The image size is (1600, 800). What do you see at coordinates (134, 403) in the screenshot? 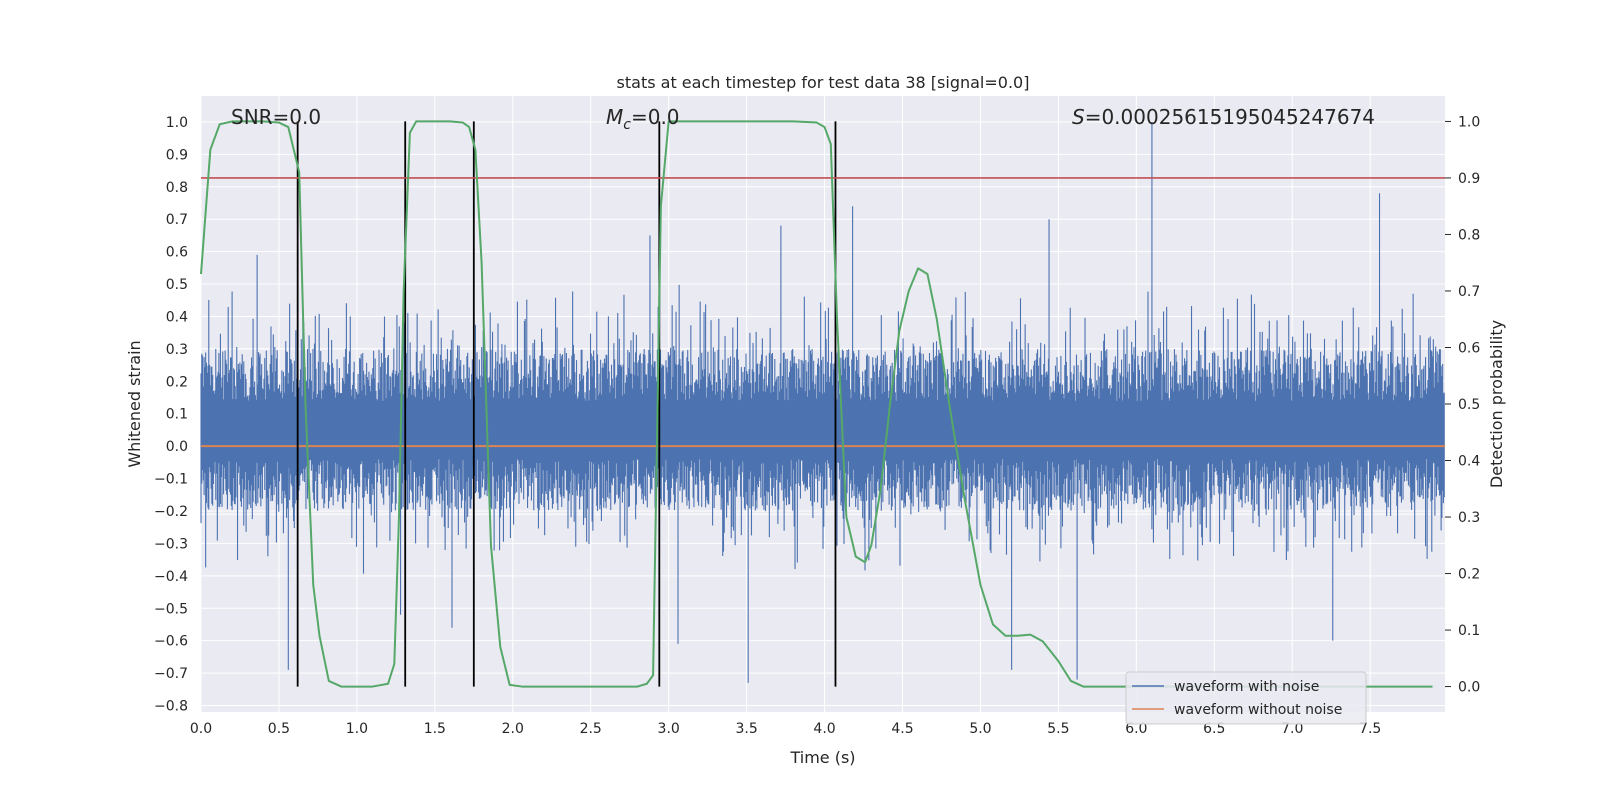
I see `y-left-axis-label: Whitened strain` at bounding box center [134, 403].